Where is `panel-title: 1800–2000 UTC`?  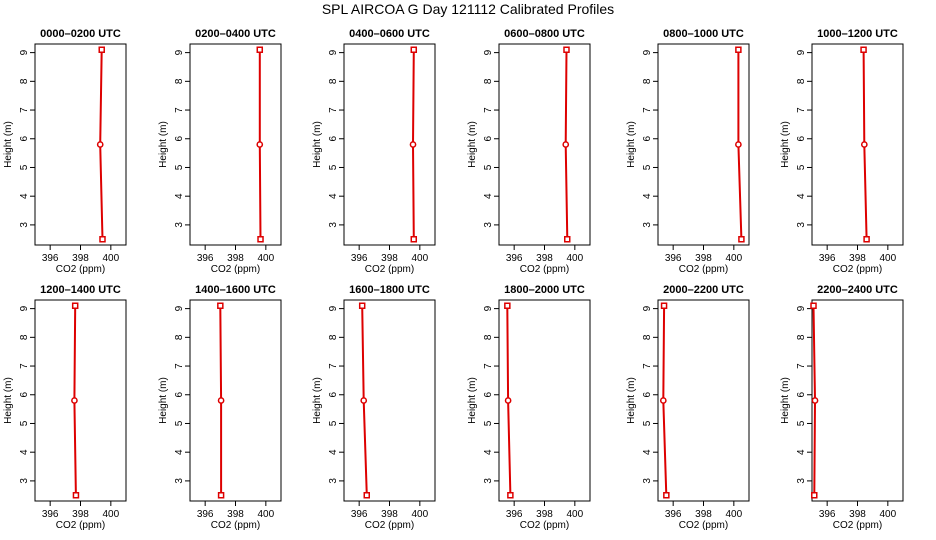
panel-title: 1800–2000 UTC is located at coordinates (544, 290).